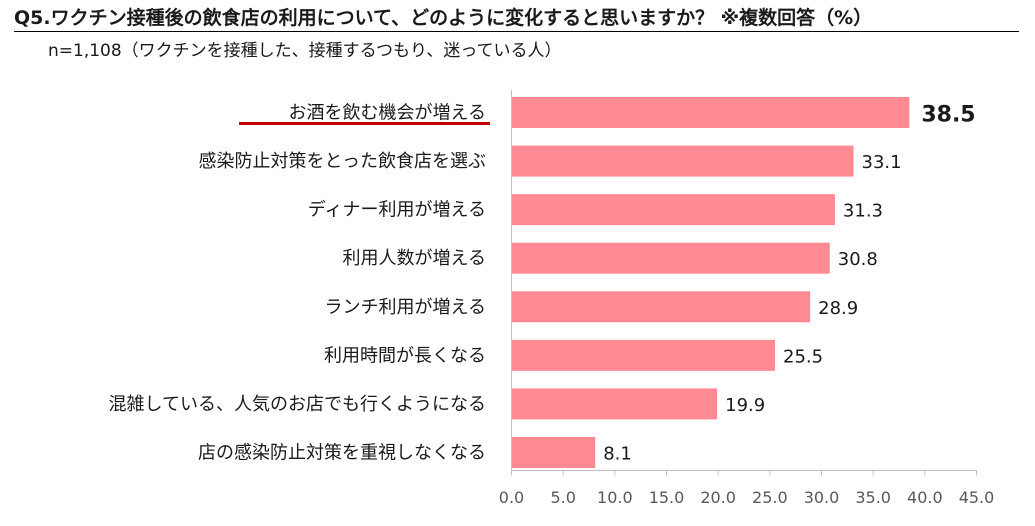 This screenshot has height=526, width=1035. Describe the element at coordinates (342, 452) in the screenshot. I see `category-label: 店の感染防止対策を重視しなくなる` at that location.